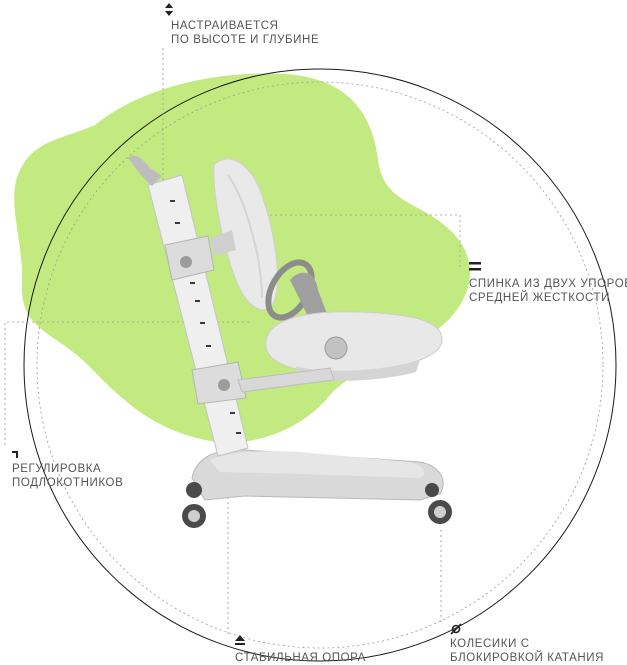 This screenshot has width=627, height=665. I want to click on backrest-bracket, so click(223, 243).